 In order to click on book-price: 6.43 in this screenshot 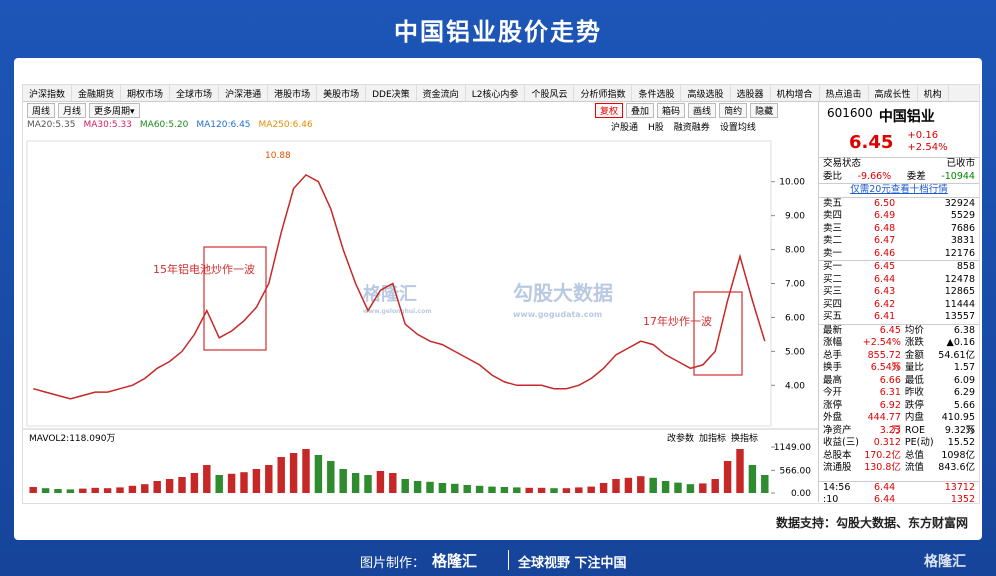, I will do `click(885, 291)`.